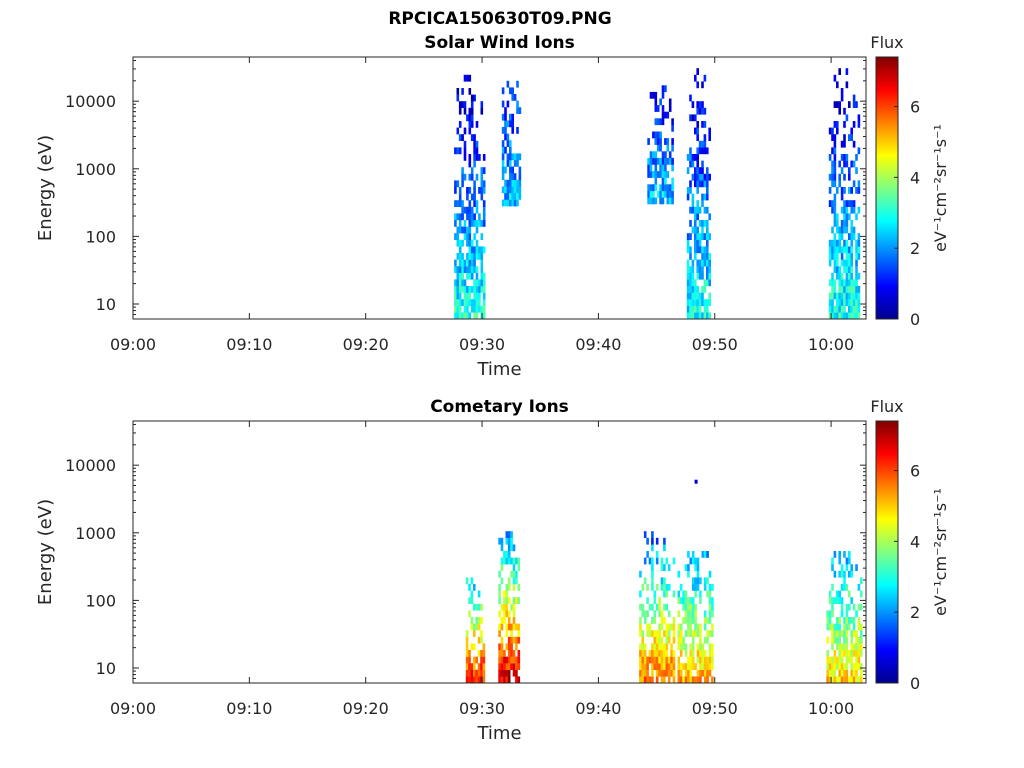 Image resolution: width=1024 pixels, height=768 pixels. I want to click on colorbar-label: eV⁻¹cm⁻²sr⁻¹s⁻¹, so click(940, 552).